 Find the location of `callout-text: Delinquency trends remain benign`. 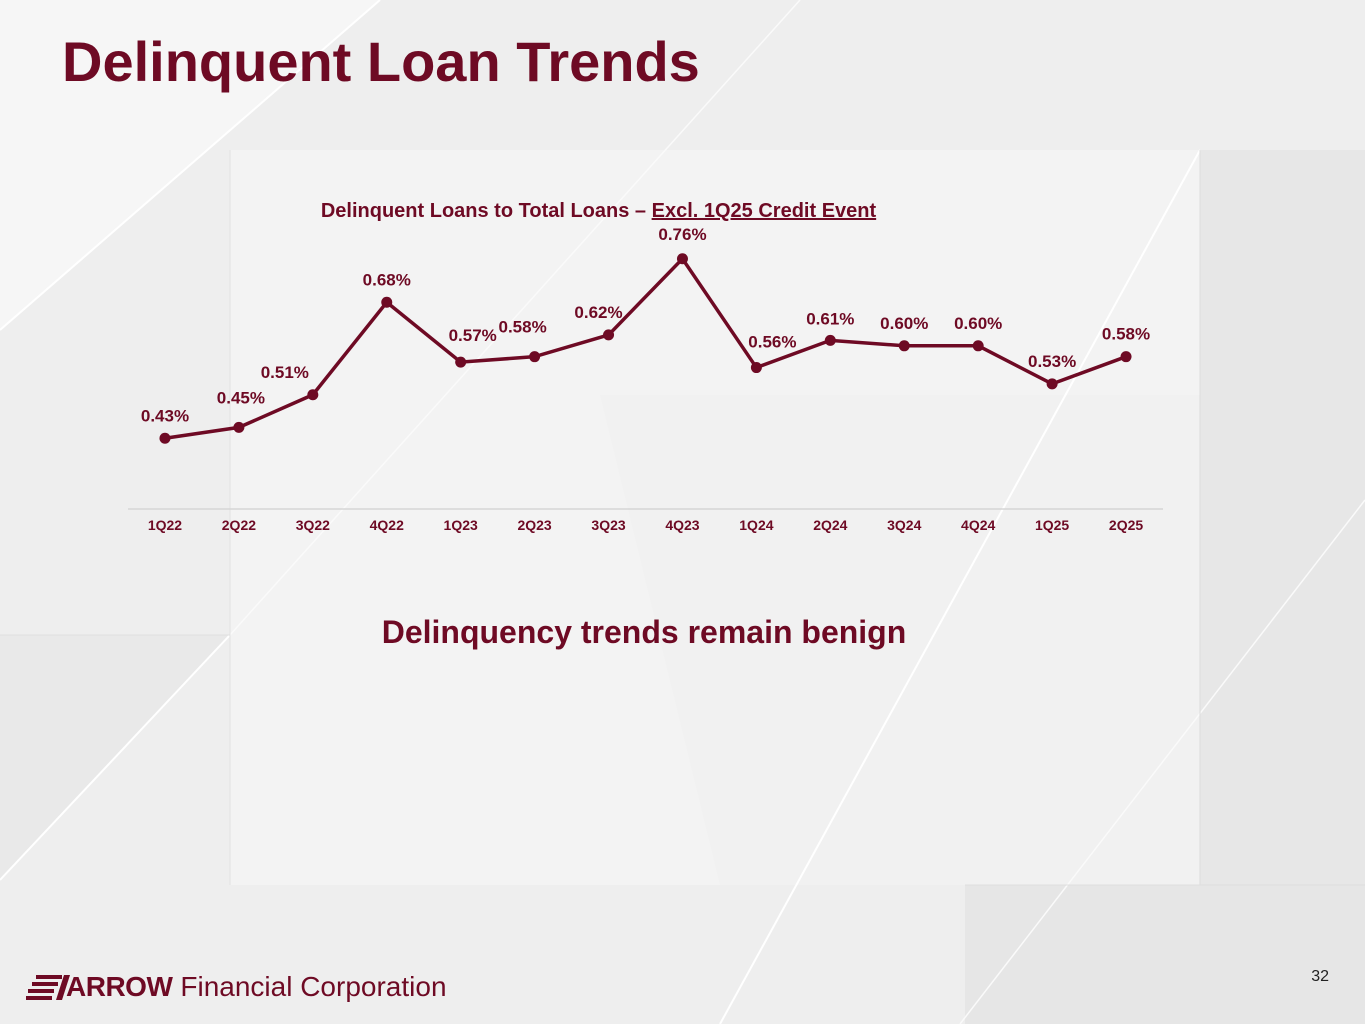

callout-text: Delinquency trends remain benign is located at coordinates (644, 632).